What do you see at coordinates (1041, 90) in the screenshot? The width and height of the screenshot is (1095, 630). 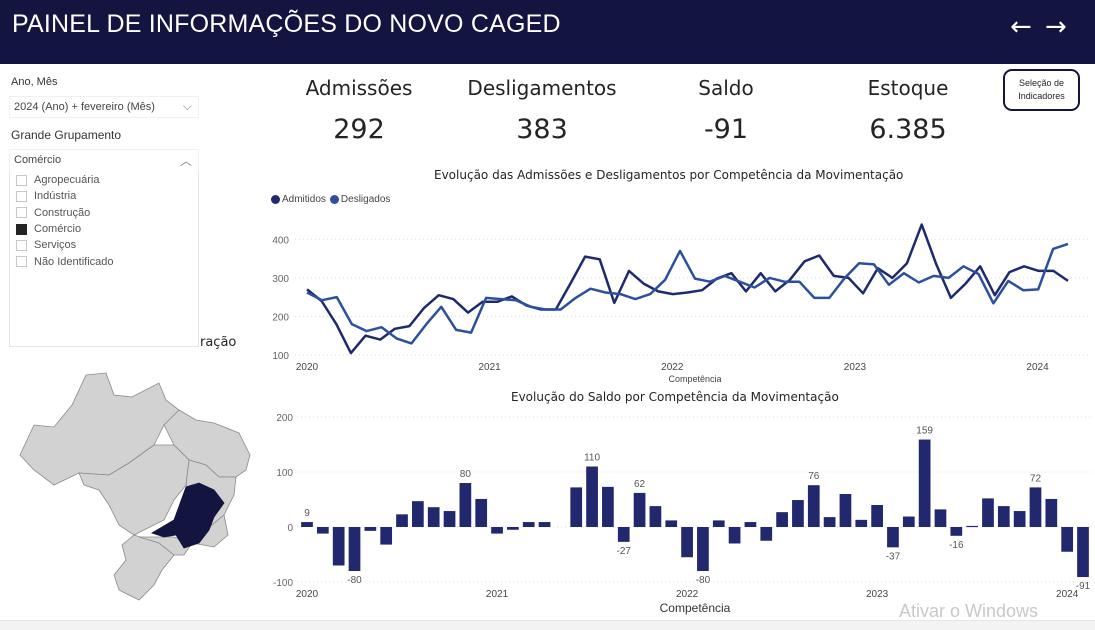 I see `selecao-indicadores-button: Seleção de Indicadores` at bounding box center [1041, 90].